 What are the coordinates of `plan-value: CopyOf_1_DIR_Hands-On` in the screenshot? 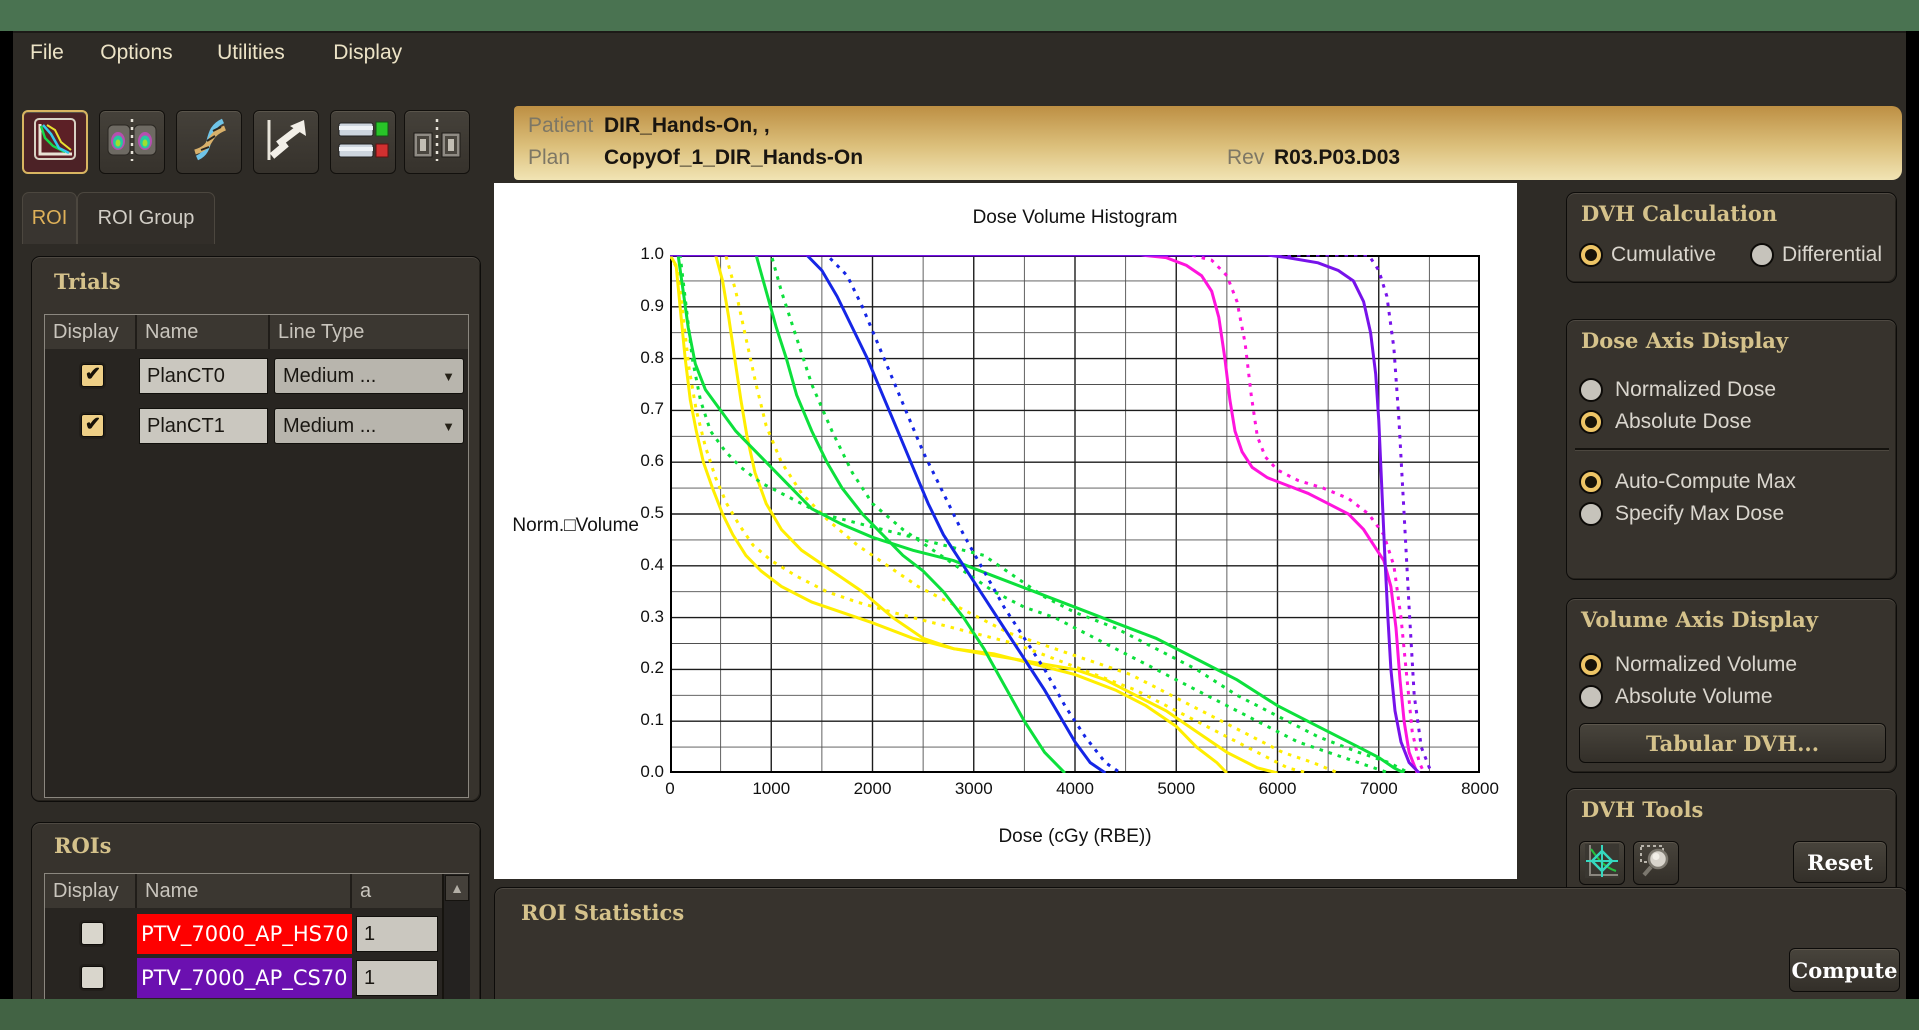 It's located at (734, 157).